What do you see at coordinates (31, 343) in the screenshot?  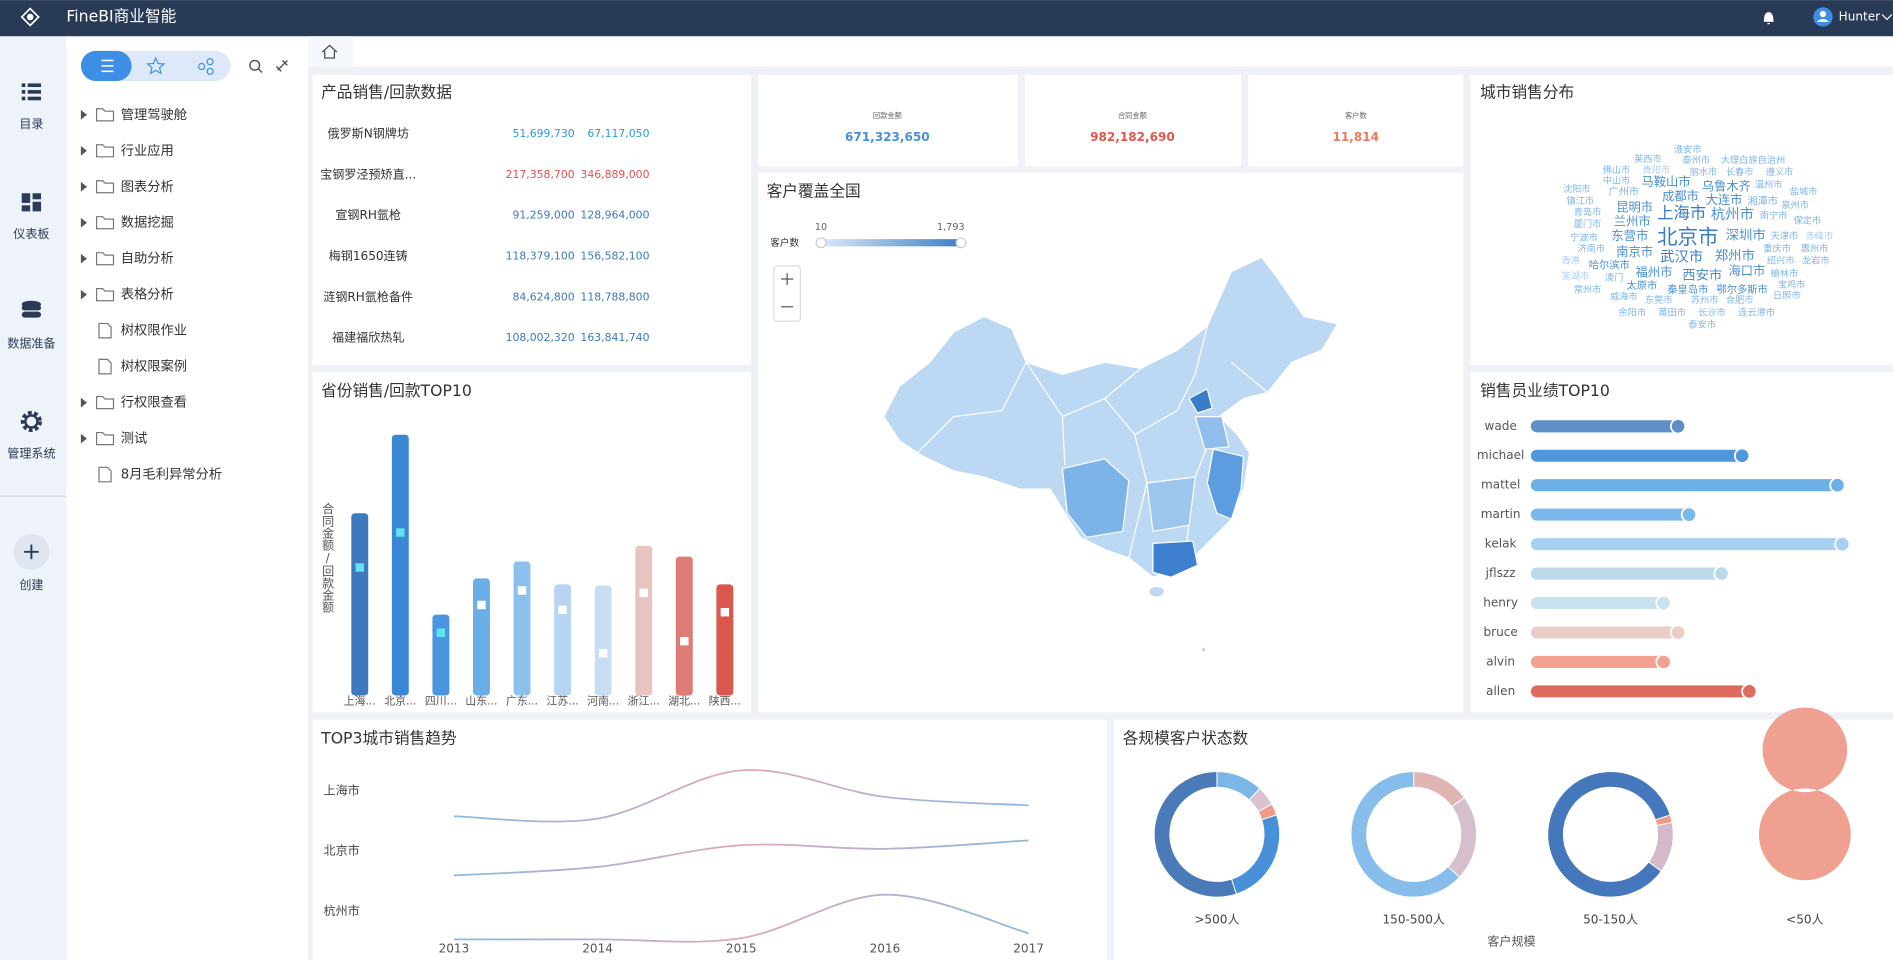 I see `nav-label: 数据准备` at bounding box center [31, 343].